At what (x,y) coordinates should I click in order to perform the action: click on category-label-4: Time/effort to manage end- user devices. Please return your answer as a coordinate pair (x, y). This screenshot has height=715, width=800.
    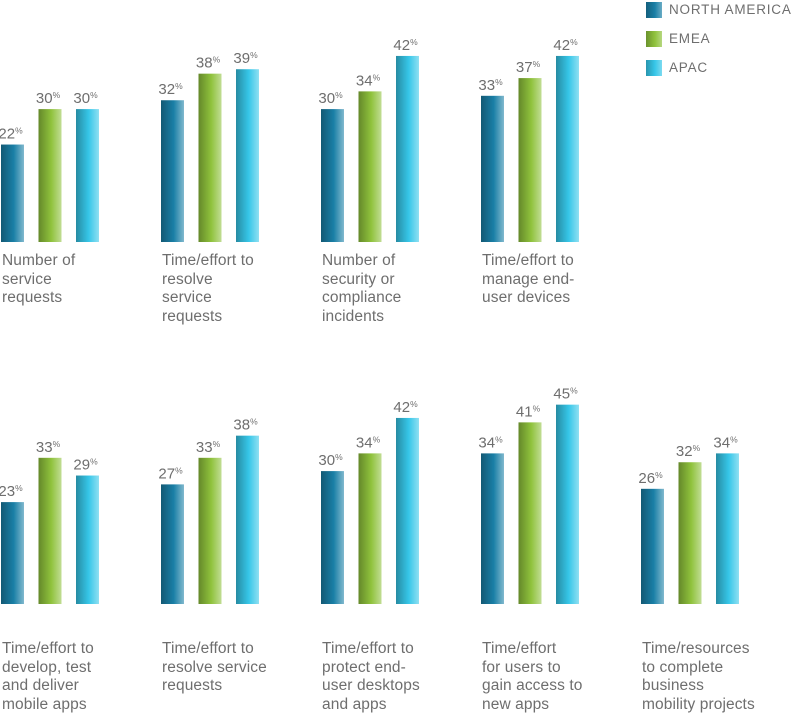
    Looking at the image, I should click on (528, 279).